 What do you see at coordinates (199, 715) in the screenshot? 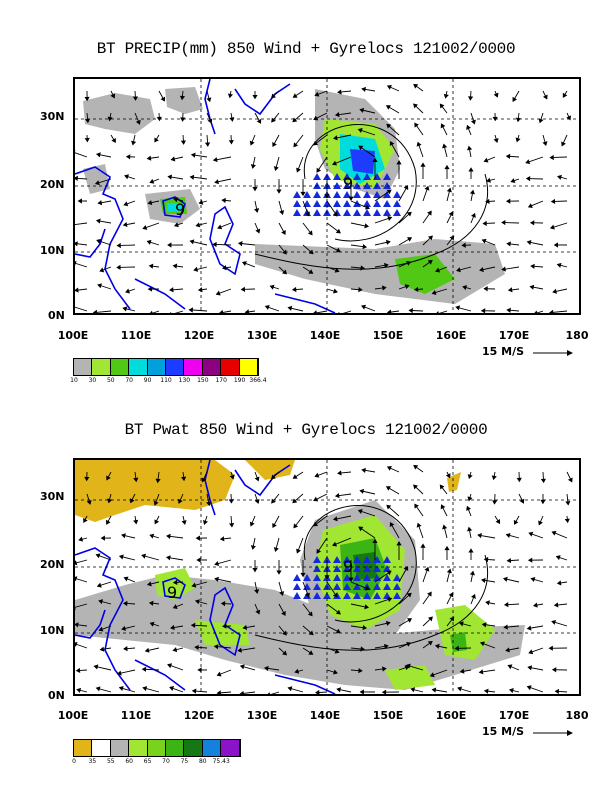
I see `panel2-xlabel: 120E` at bounding box center [199, 715].